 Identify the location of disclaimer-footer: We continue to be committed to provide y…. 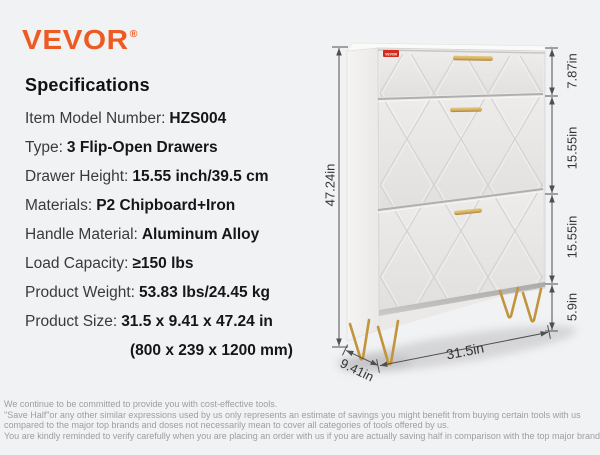
(302, 420).